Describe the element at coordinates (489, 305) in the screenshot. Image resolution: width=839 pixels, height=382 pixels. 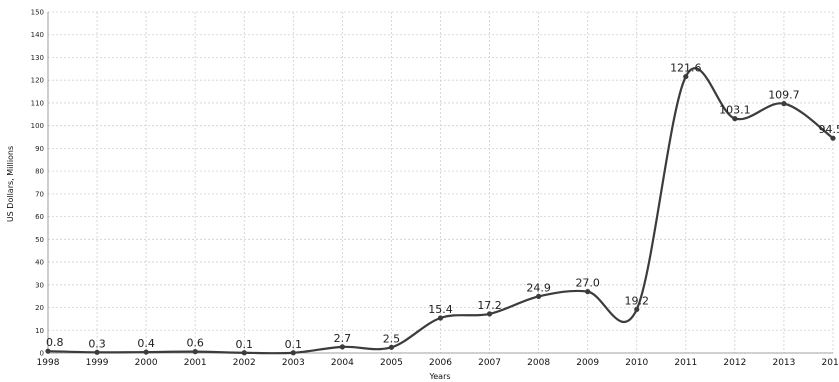
I see `data-label: 17.2` at that location.